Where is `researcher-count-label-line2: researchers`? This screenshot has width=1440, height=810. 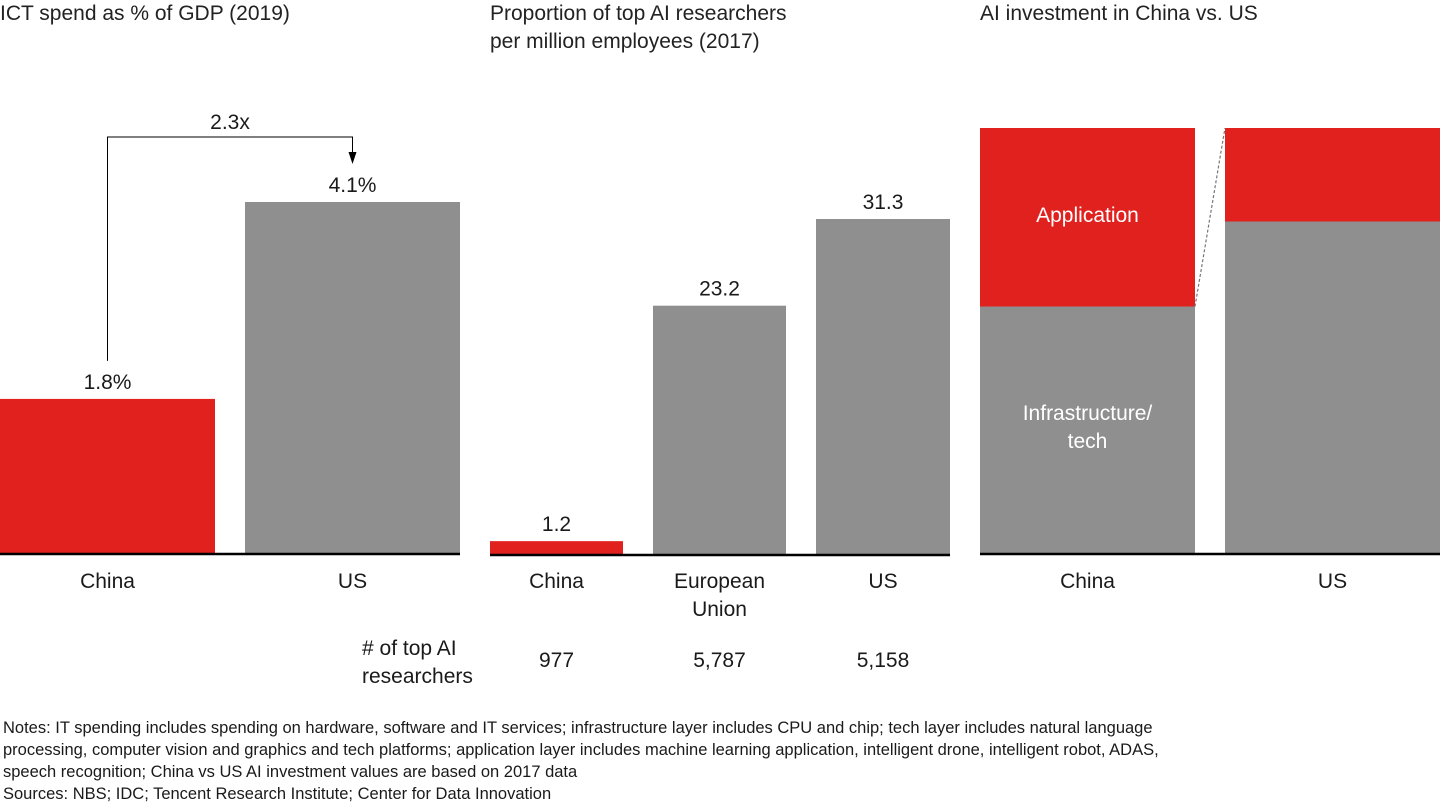 researcher-count-label-line2: researchers is located at coordinates (417, 676).